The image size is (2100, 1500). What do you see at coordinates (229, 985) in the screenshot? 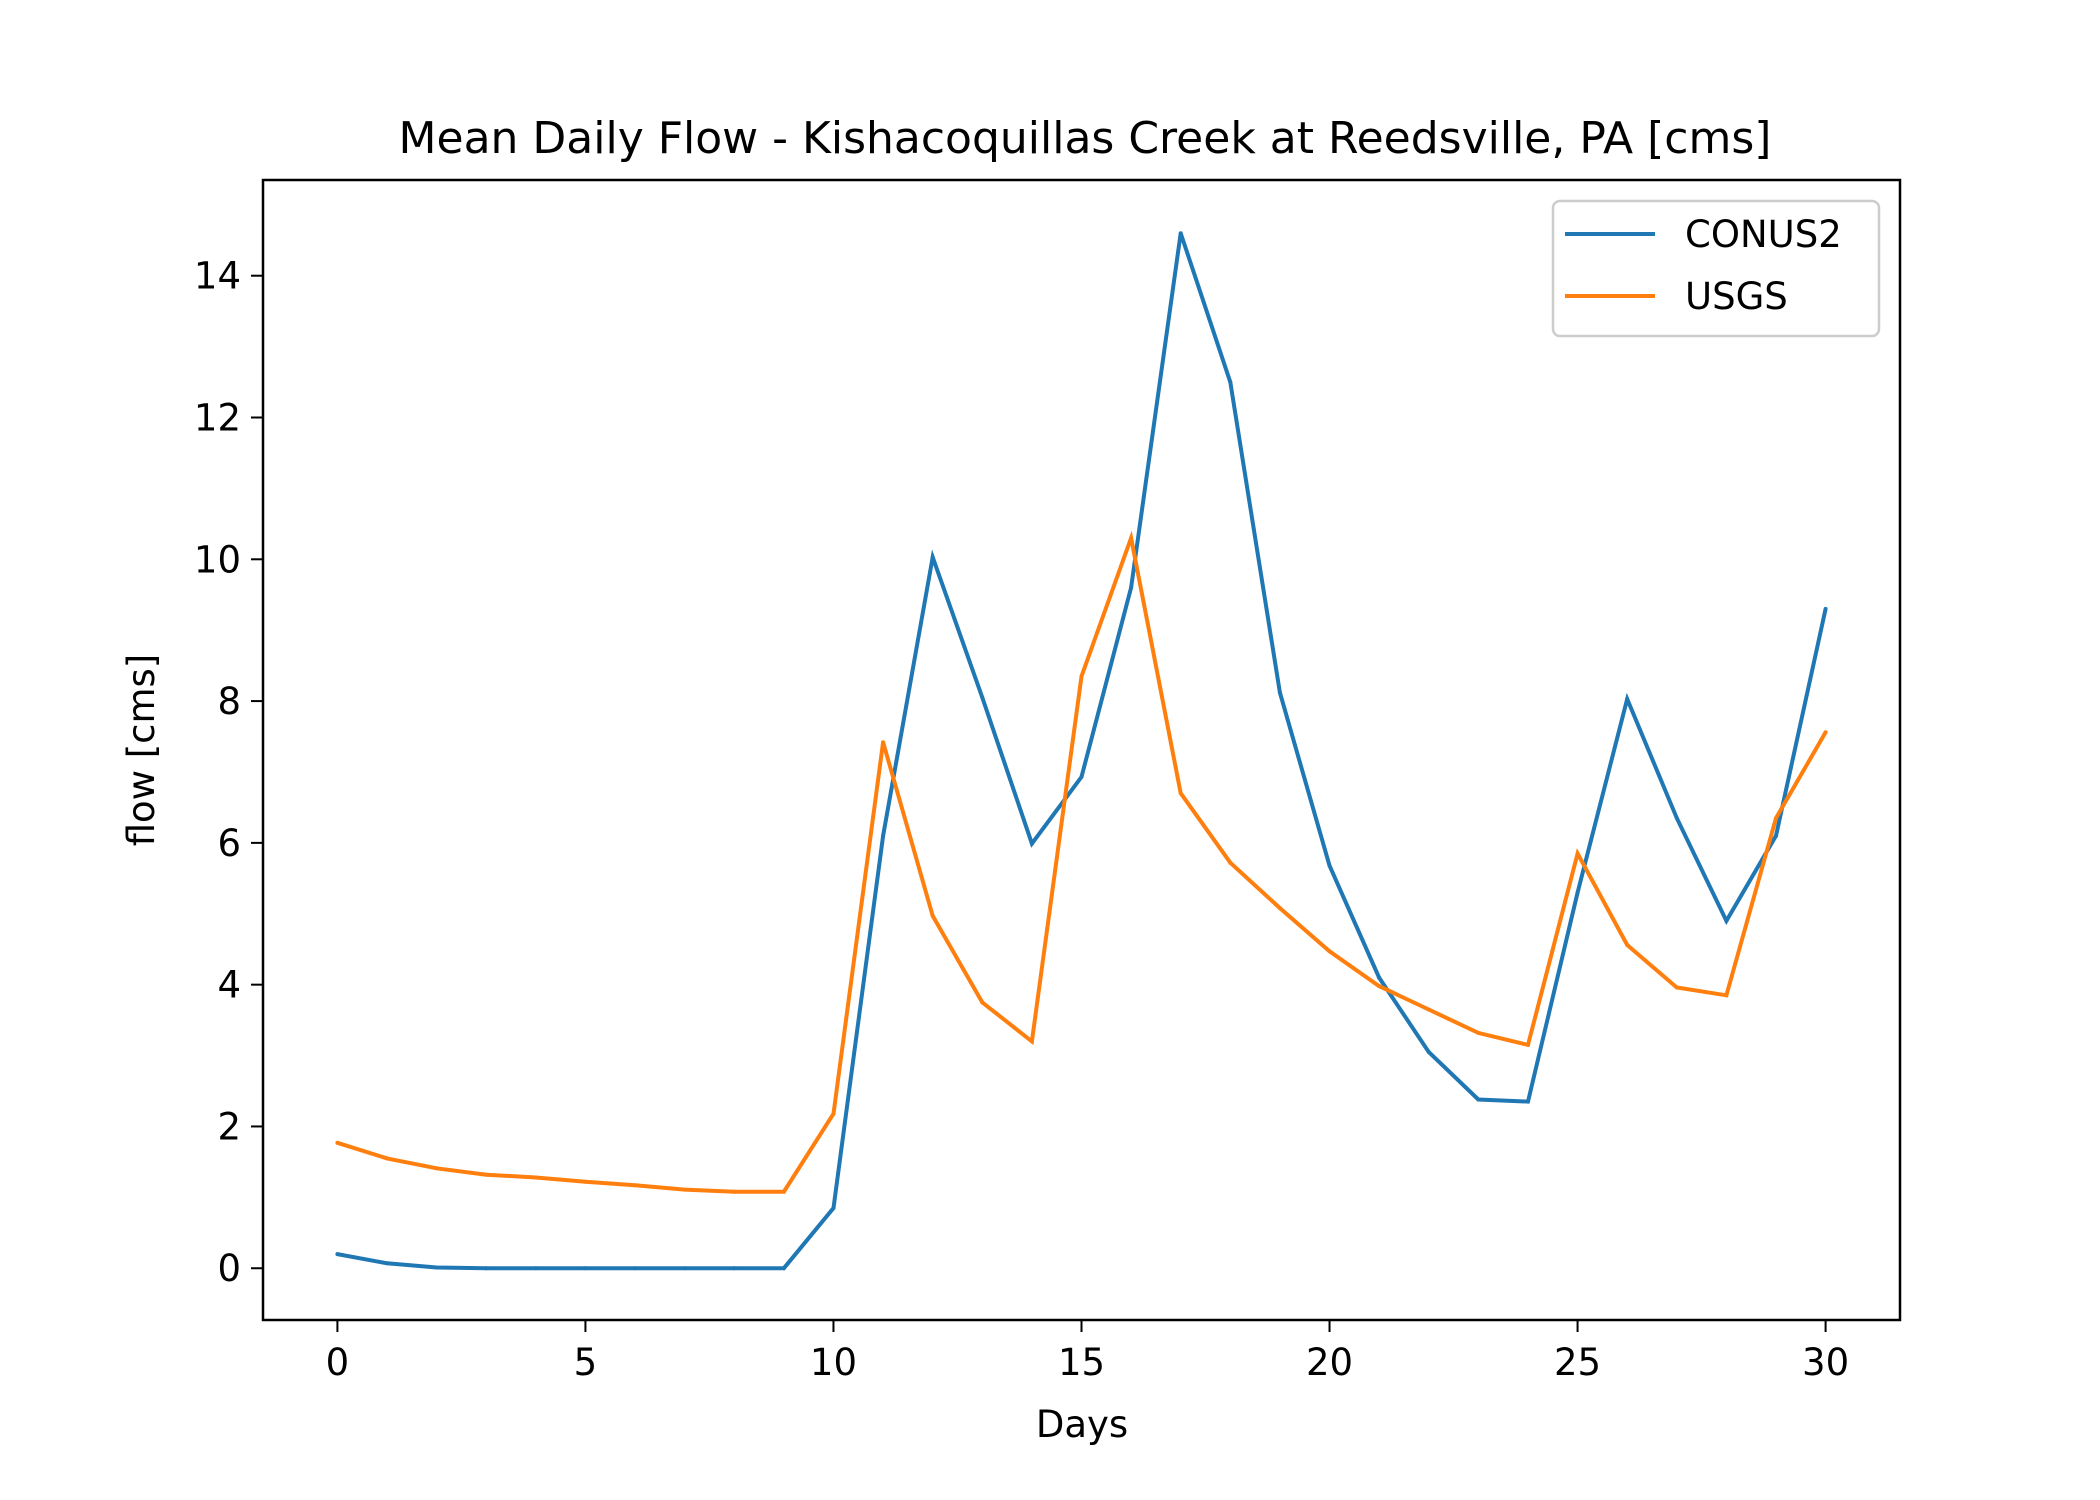
I see `y-tick-label: 4` at bounding box center [229, 985].